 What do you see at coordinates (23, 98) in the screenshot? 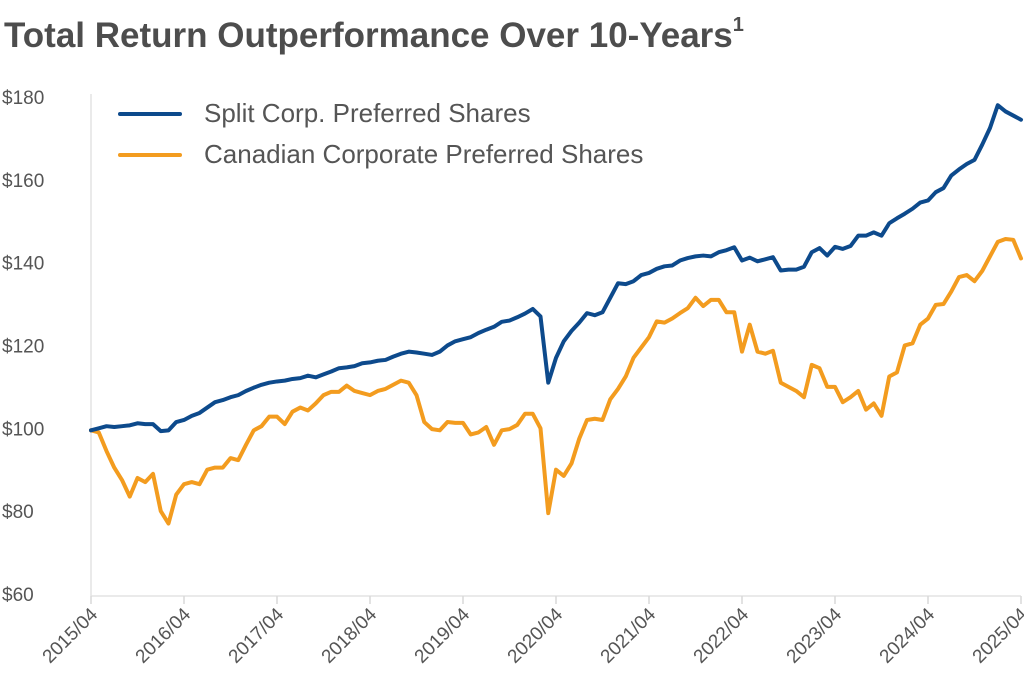
I see `y-tick-label: $180` at bounding box center [23, 98].